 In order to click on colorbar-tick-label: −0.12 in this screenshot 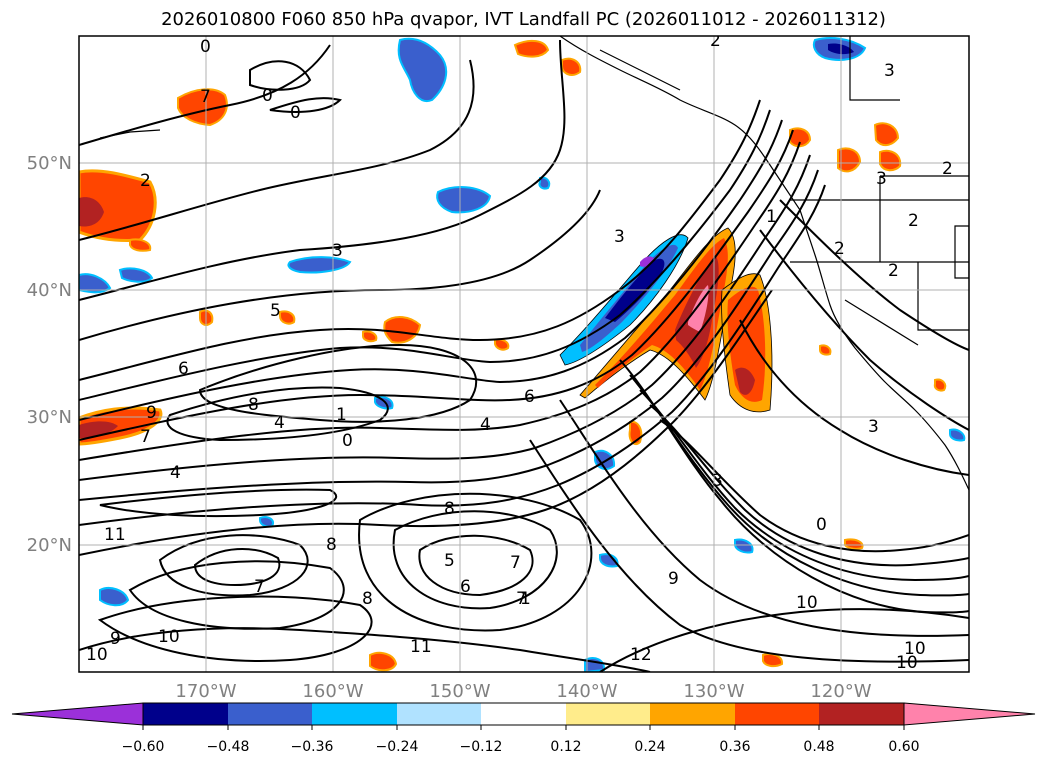, I will do `click(481, 747)`.